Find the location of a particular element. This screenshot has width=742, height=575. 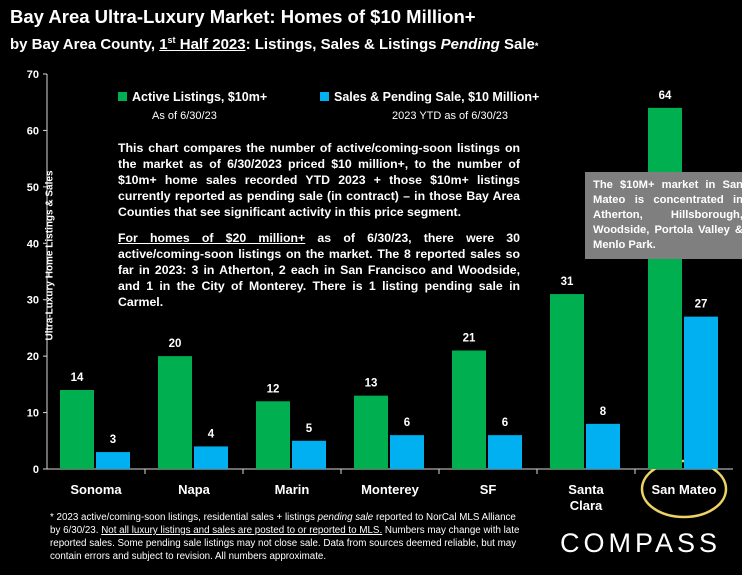

subtitle-half-rest: Half 2023 is located at coordinates (210, 44).